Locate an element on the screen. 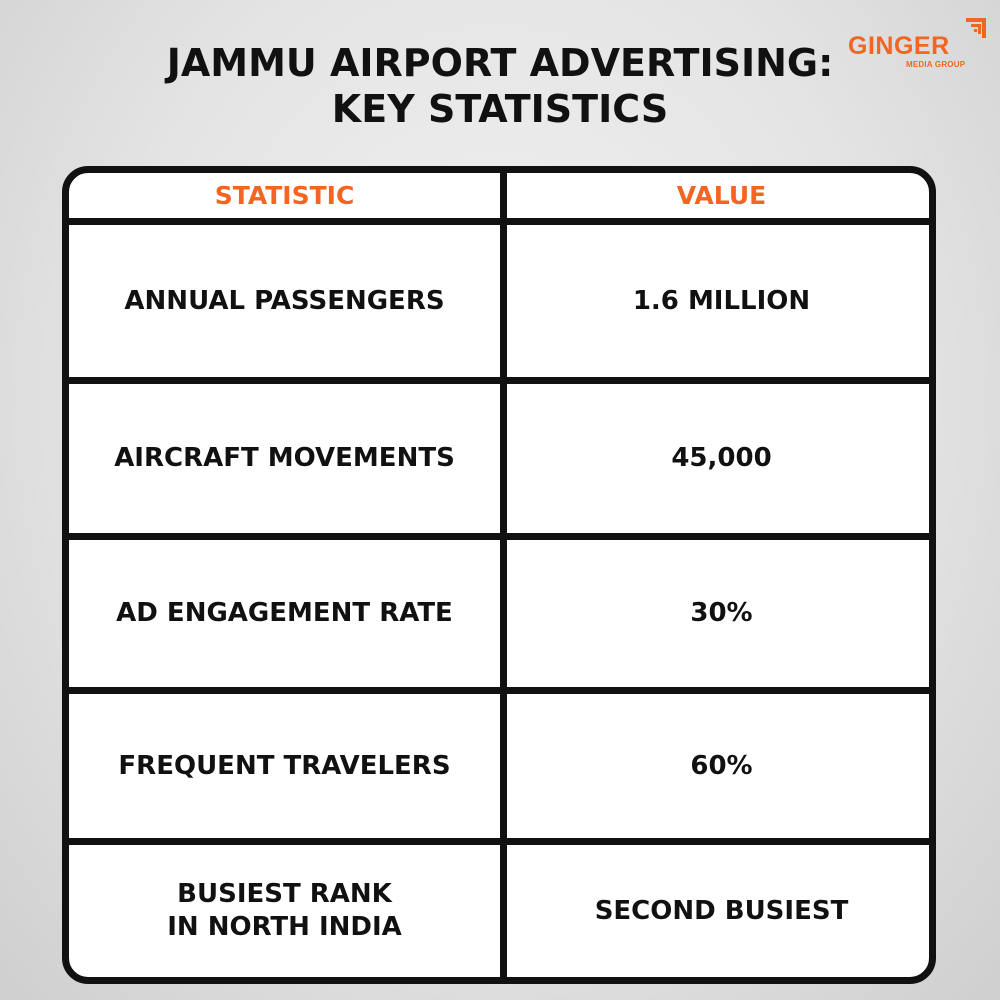  row-5-value: SECOND BUSIEST is located at coordinates (721, 910).